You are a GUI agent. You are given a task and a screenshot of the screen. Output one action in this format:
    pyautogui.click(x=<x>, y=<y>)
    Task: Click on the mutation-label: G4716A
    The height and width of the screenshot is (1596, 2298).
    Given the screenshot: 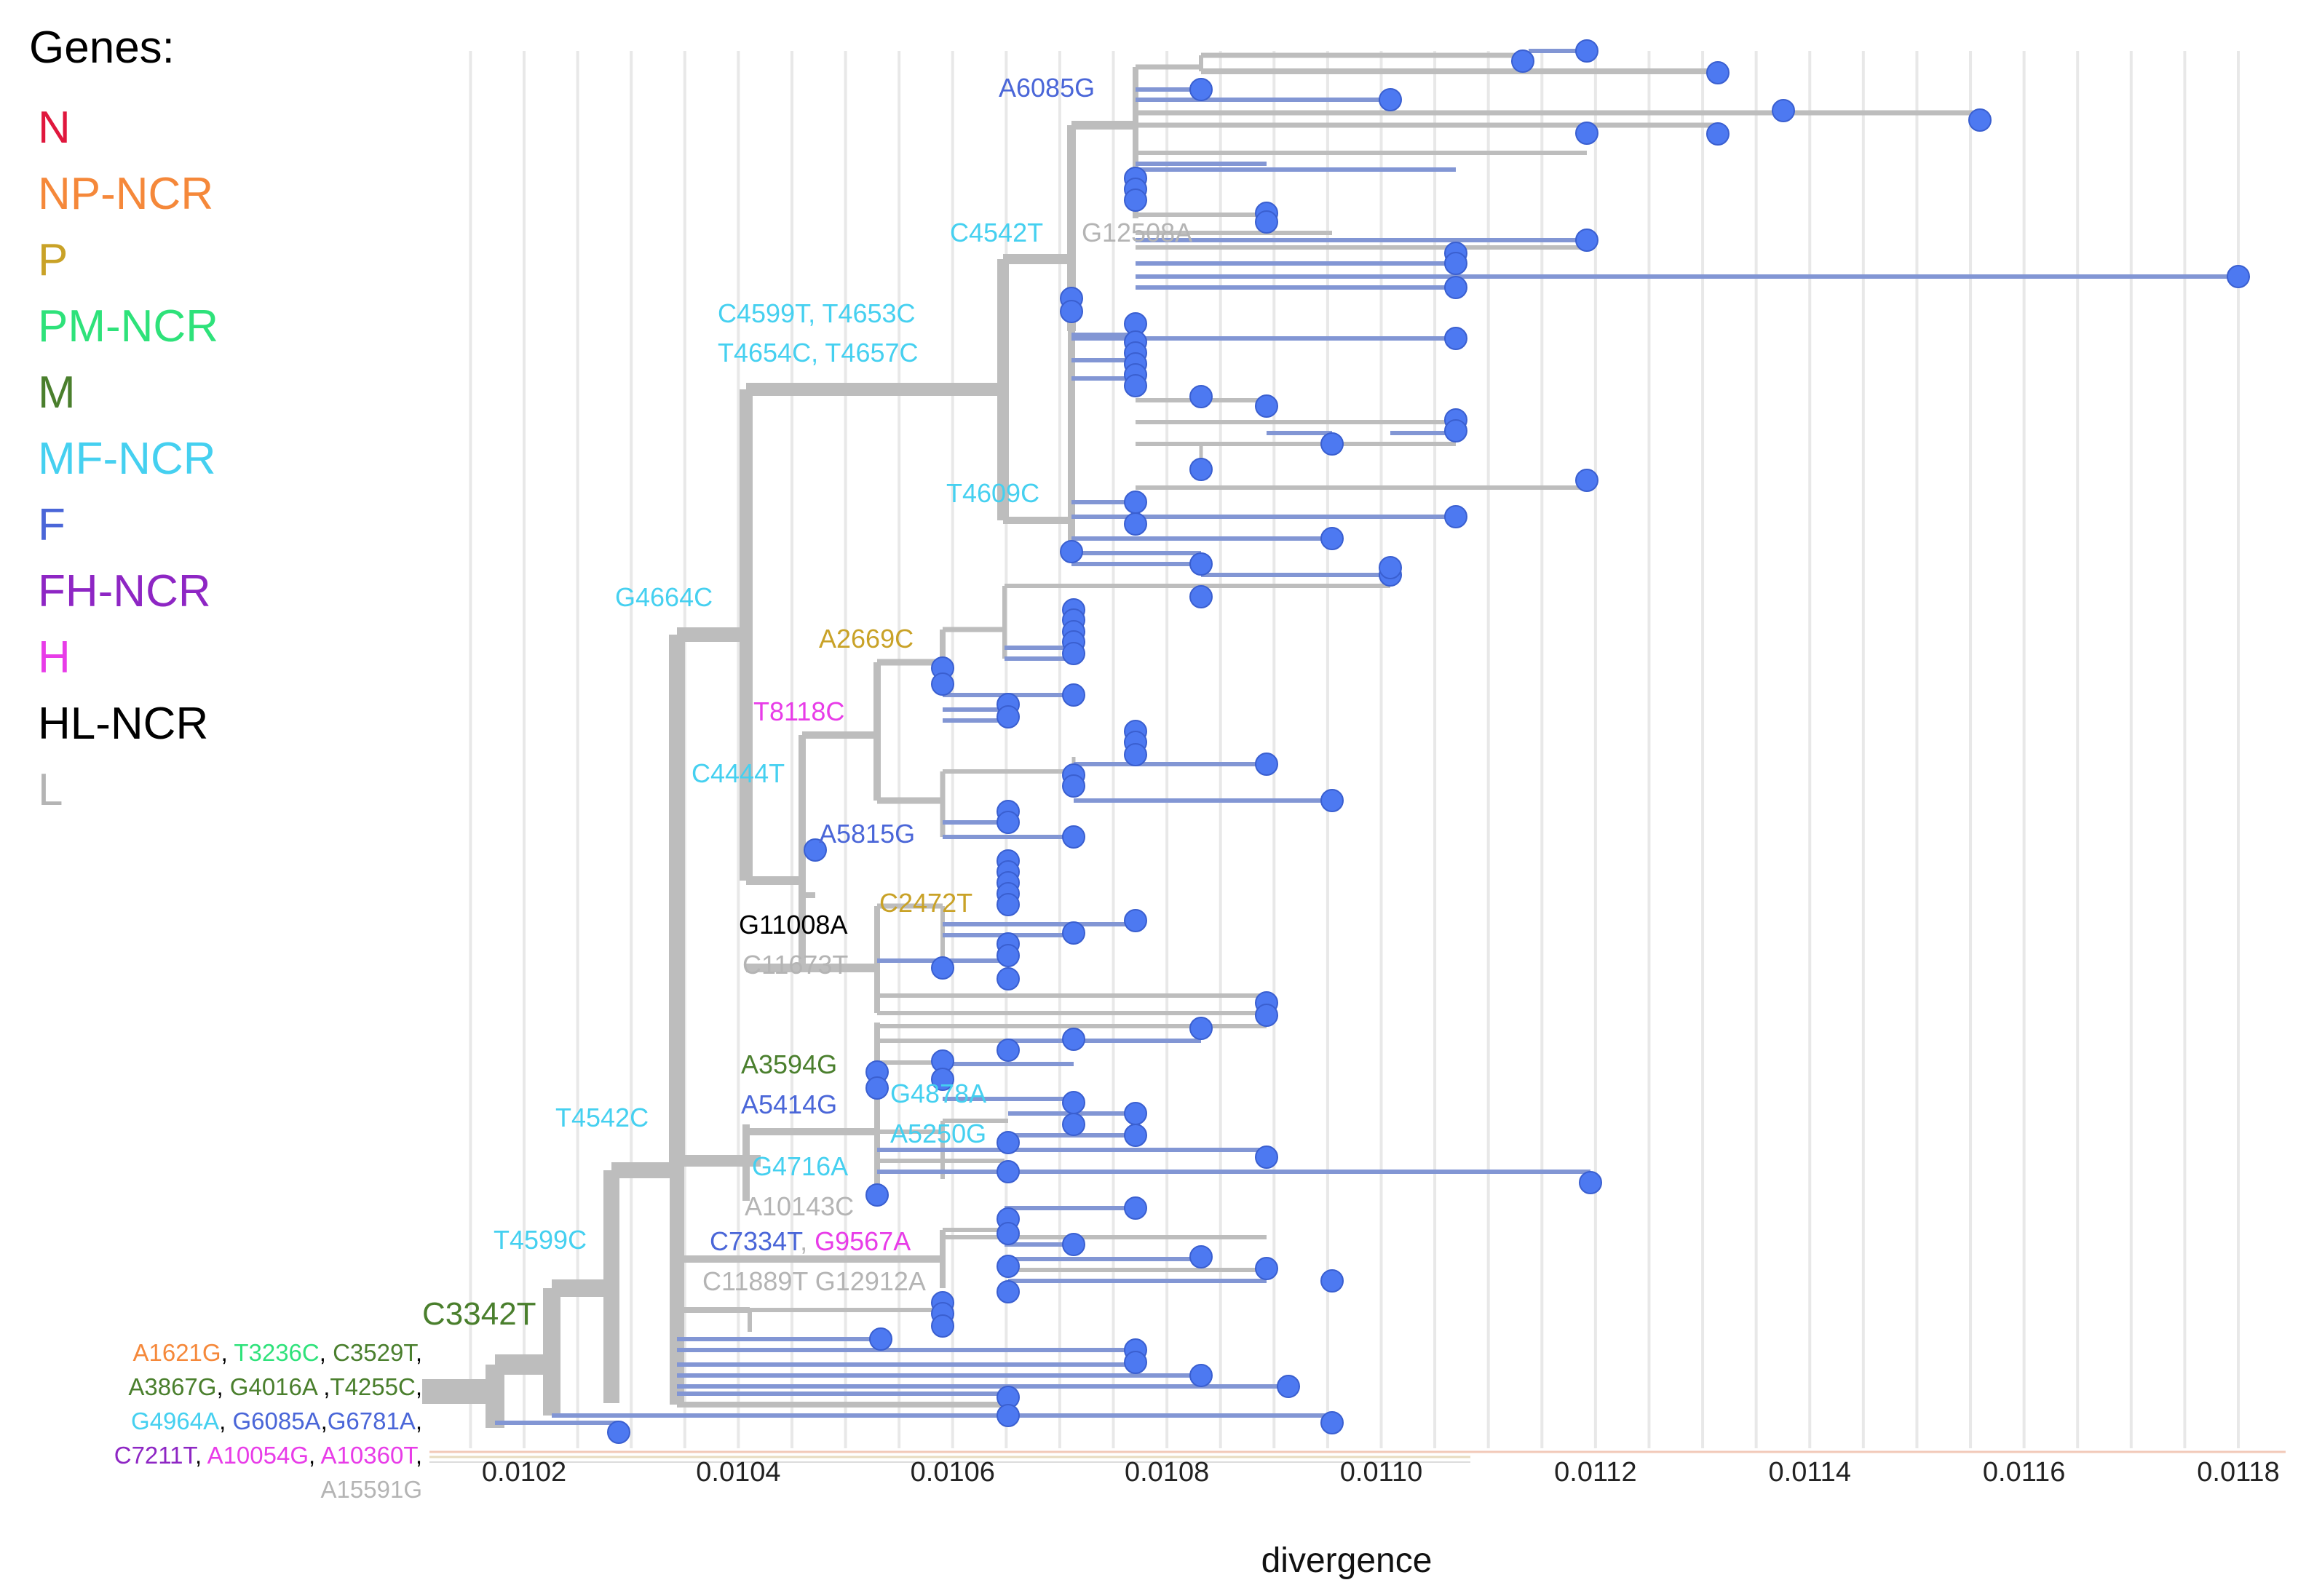 What is the action you would take?
    pyautogui.click(x=800, y=1166)
    